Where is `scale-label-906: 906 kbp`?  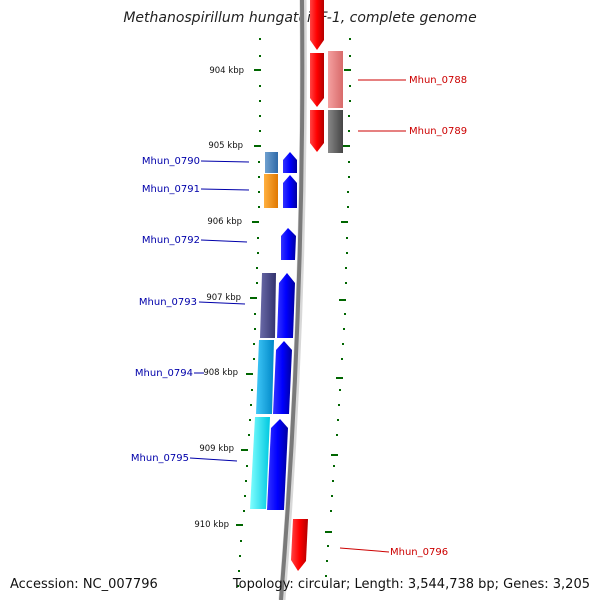
scale-label-906: 906 kbp is located at coordinates (224, 222).